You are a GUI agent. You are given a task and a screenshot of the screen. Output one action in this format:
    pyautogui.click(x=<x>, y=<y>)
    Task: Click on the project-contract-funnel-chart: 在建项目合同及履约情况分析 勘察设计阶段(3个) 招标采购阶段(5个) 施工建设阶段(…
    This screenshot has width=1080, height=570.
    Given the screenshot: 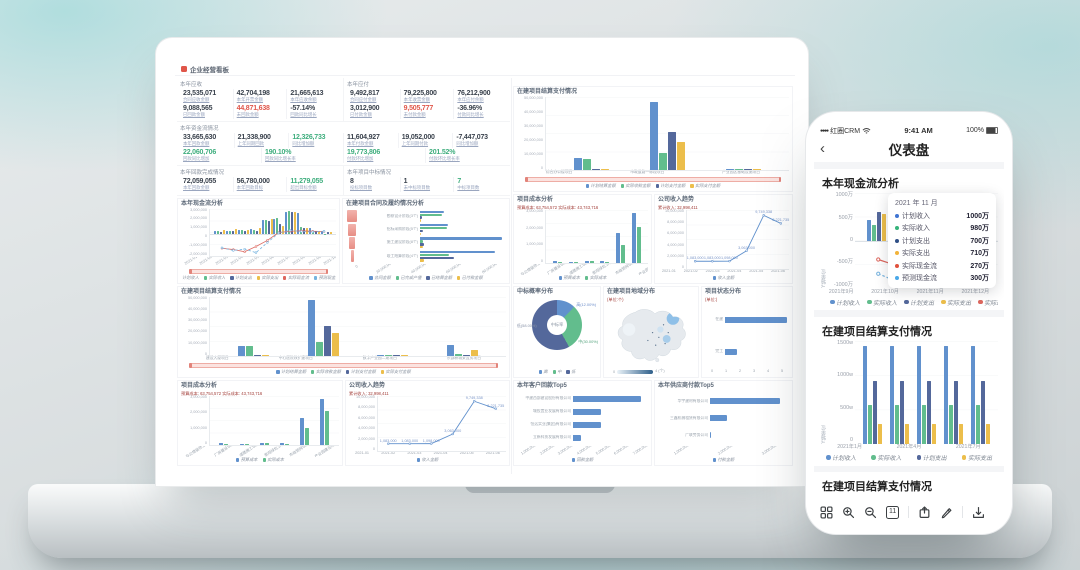 What is the action you would take?
    pyautogui.click(x=426, y=241)
    